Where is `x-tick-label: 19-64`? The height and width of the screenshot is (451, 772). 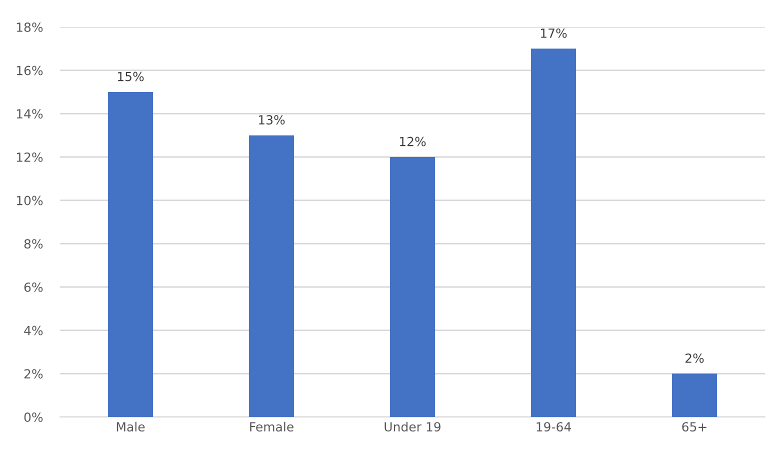 x-tick-label: 19-64 is located at coordinates (553, 427).